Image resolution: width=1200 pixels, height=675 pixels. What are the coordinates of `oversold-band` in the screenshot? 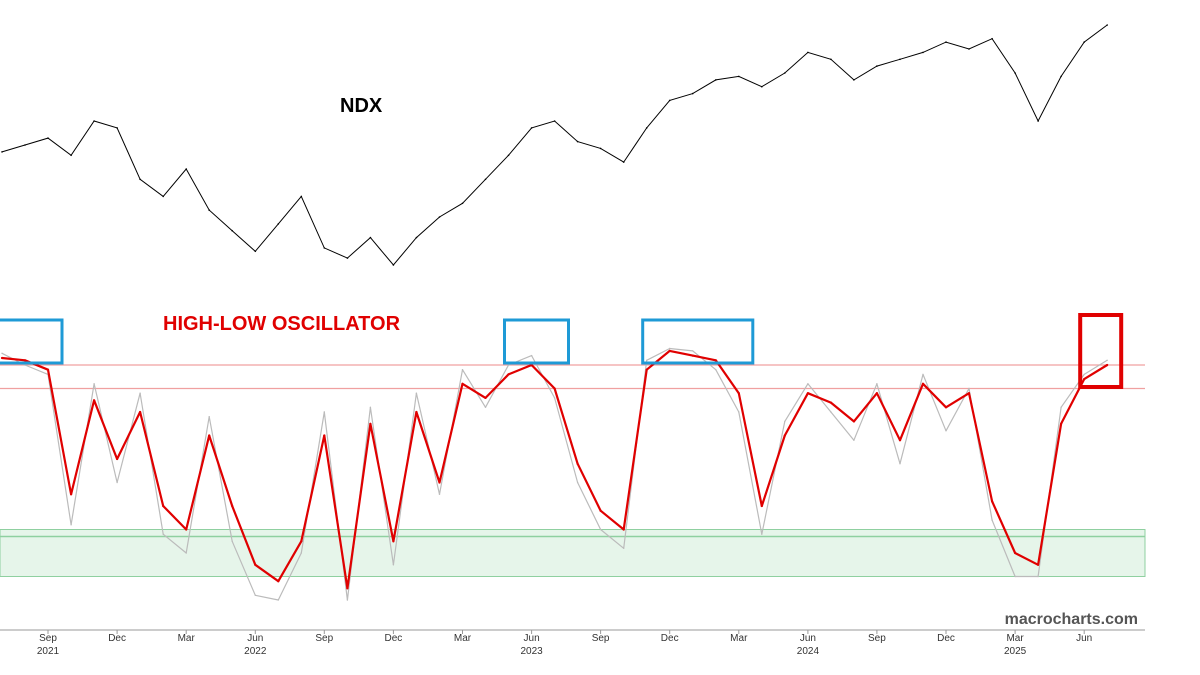 It's located at (573, 553).